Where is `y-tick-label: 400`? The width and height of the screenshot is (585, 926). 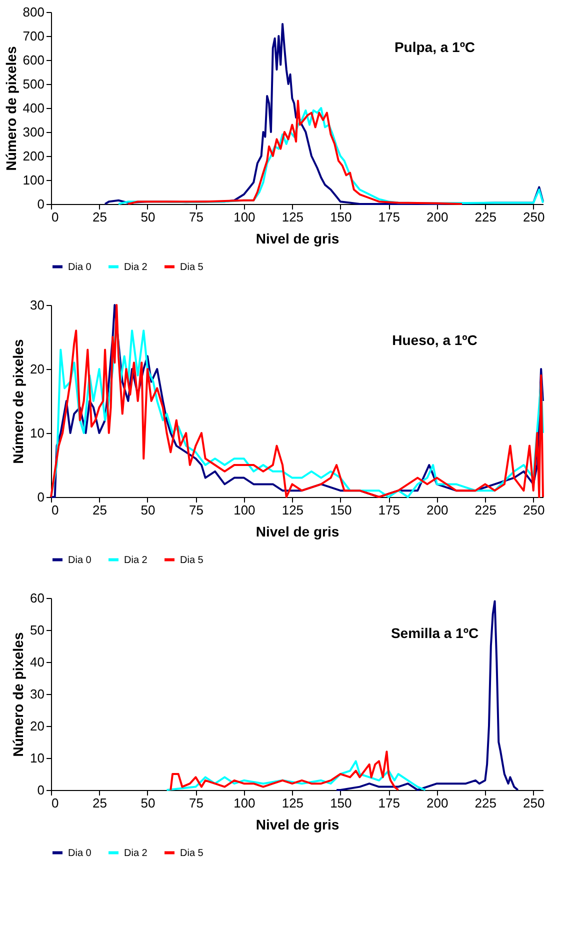
y-tick-label: 400 is located at coordinates (33, 108).